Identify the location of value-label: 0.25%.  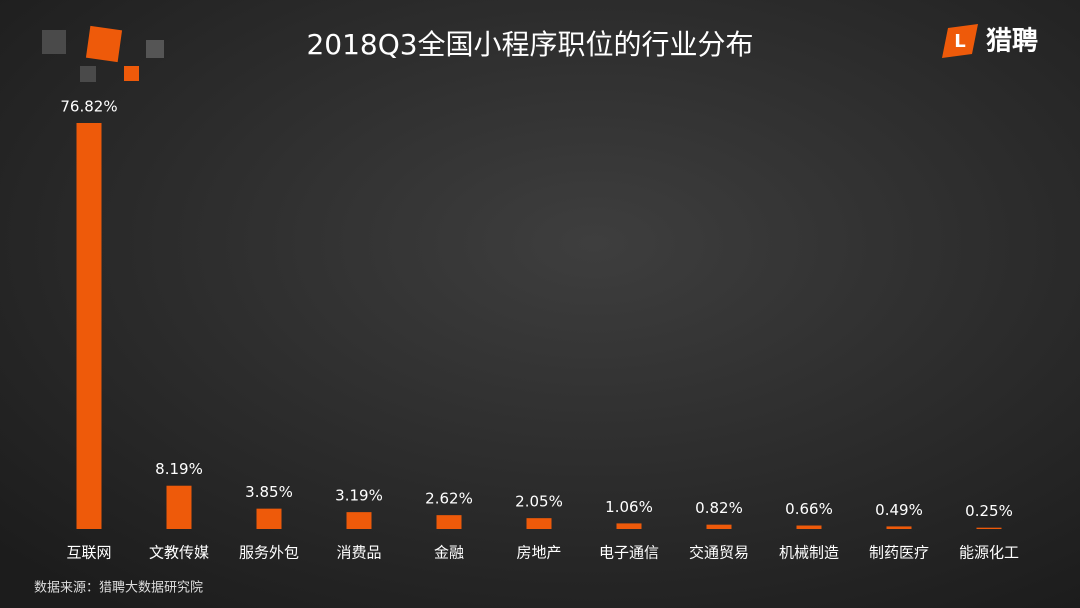
(989, 511).